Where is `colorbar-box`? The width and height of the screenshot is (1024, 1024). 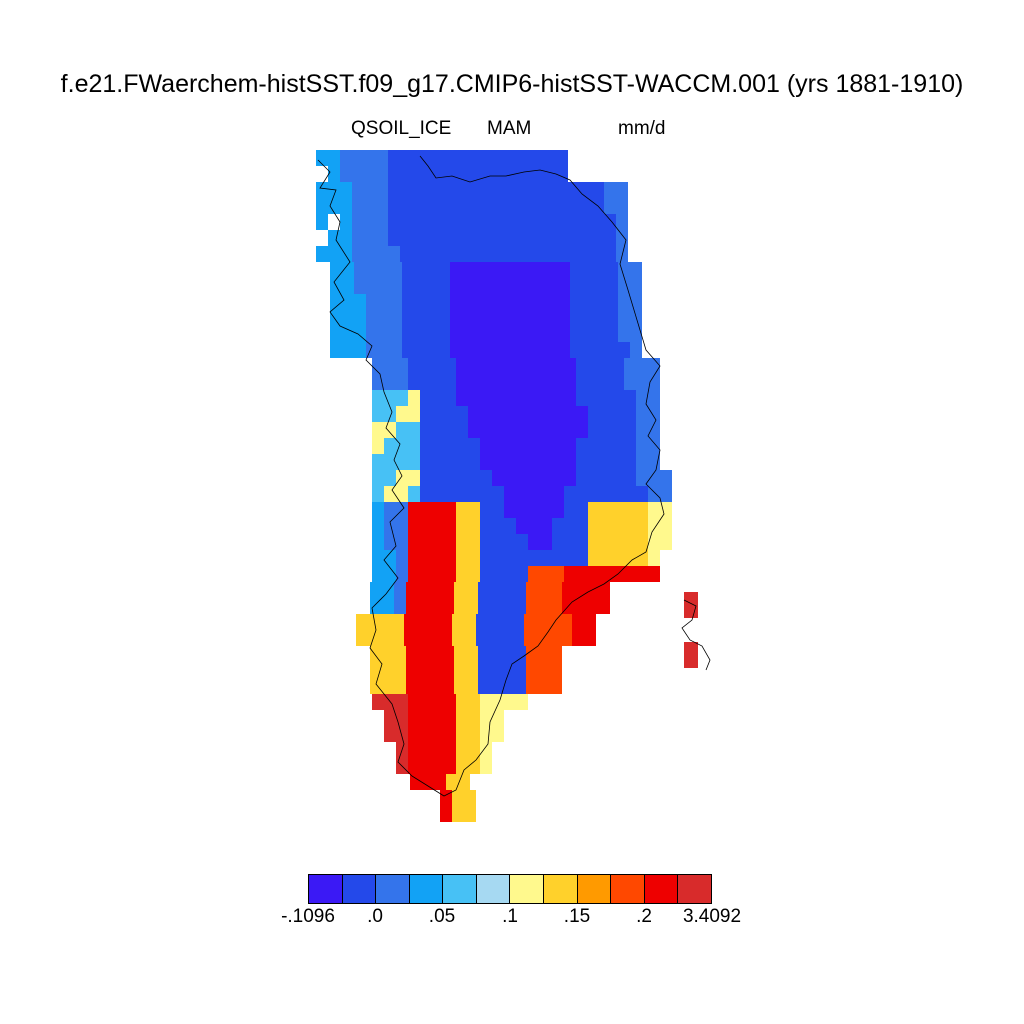
colorbar-box is located at coordinates (560, 889).